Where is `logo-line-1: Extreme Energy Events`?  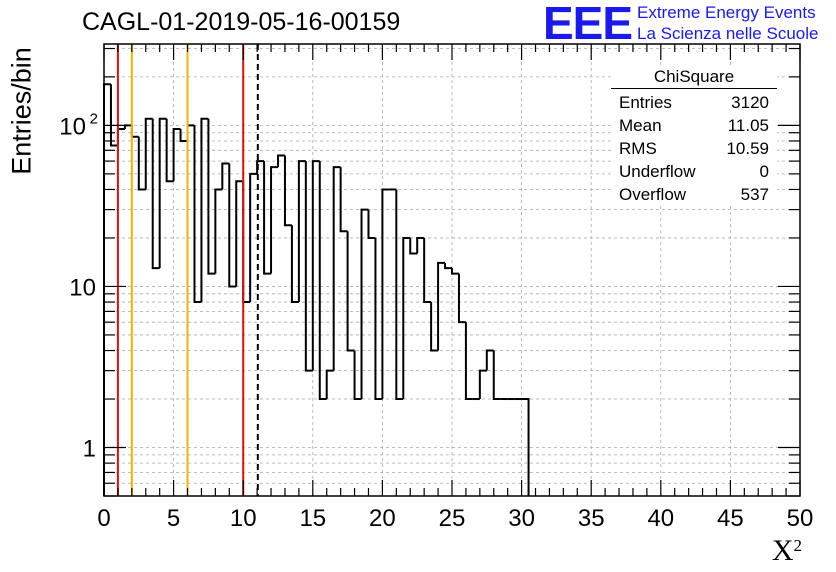 logo-line-1: Extreme Energy Events is located at coordinates (726, 12).